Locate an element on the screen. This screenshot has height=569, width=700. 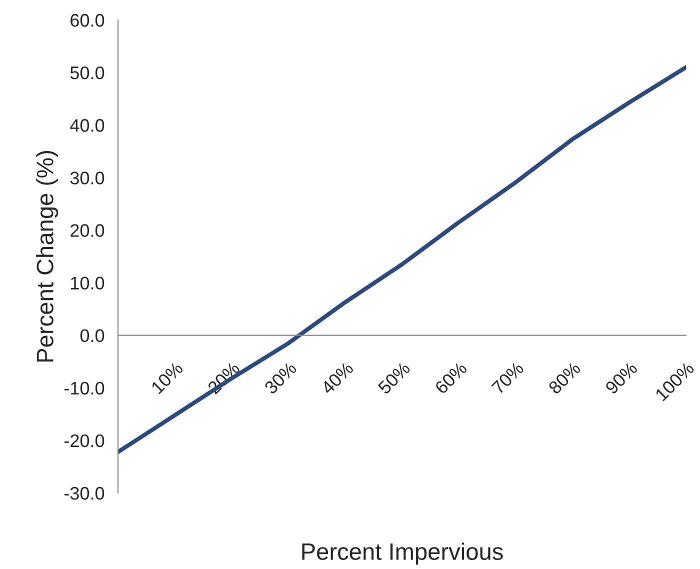
y-tick-label: 60.0 is located at coordinates (87, 20).